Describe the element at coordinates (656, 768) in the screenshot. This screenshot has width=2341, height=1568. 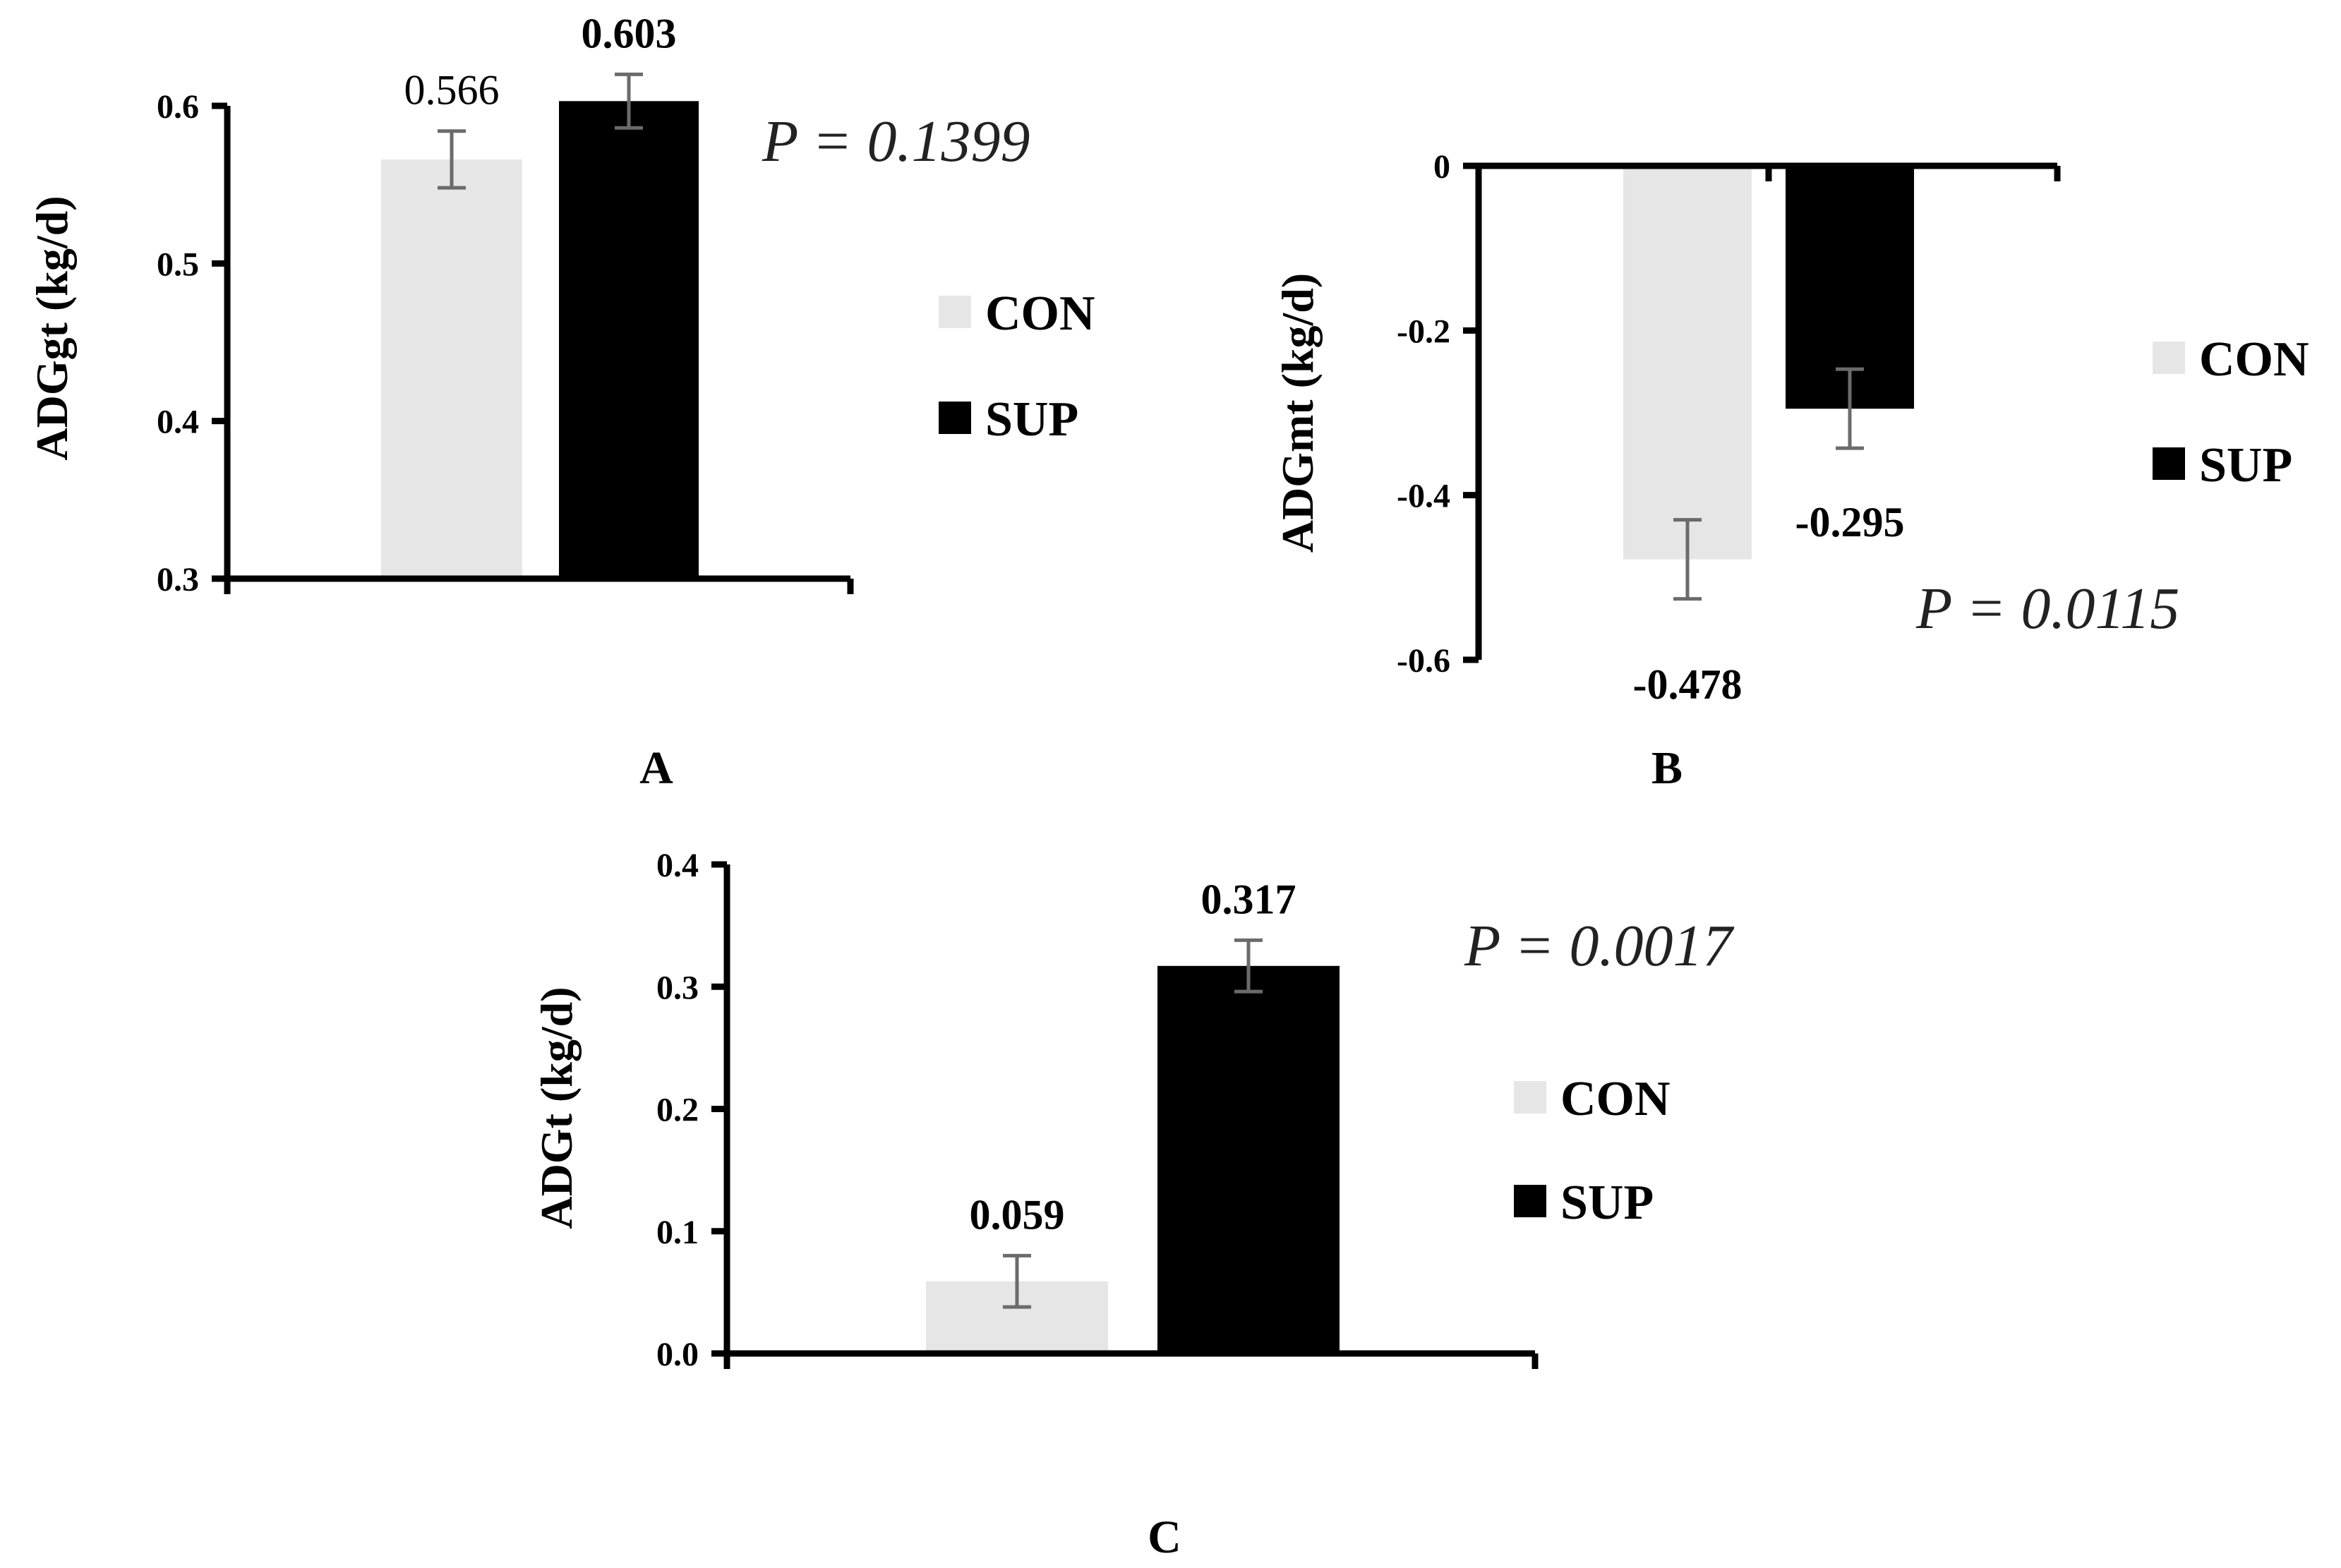
I see `panel-letter: A` at that location.